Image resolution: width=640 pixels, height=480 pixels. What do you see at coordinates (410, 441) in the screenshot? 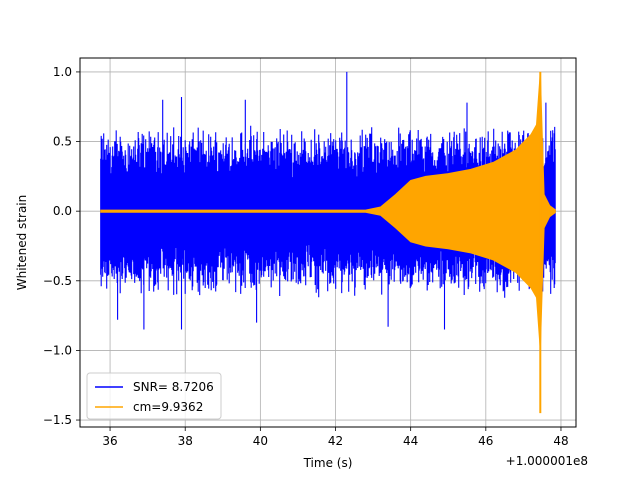
I see `x-tick-label: 44` at bounding box center [410, 441].